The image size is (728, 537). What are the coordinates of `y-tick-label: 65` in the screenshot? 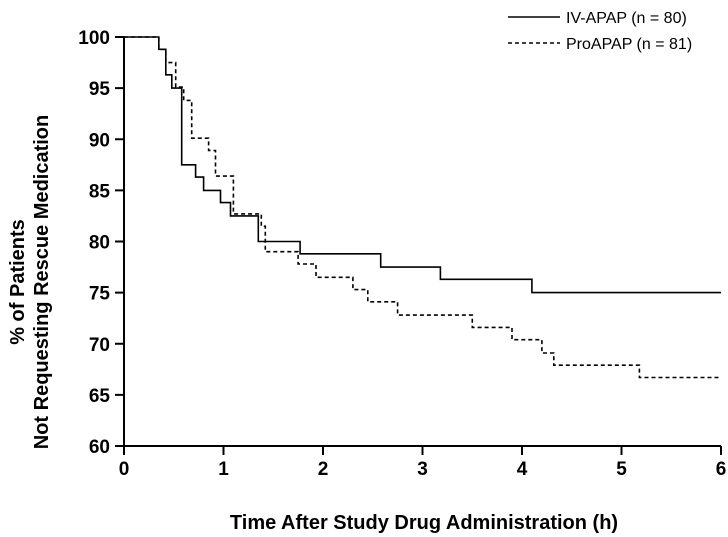 It's located at (100, 396).